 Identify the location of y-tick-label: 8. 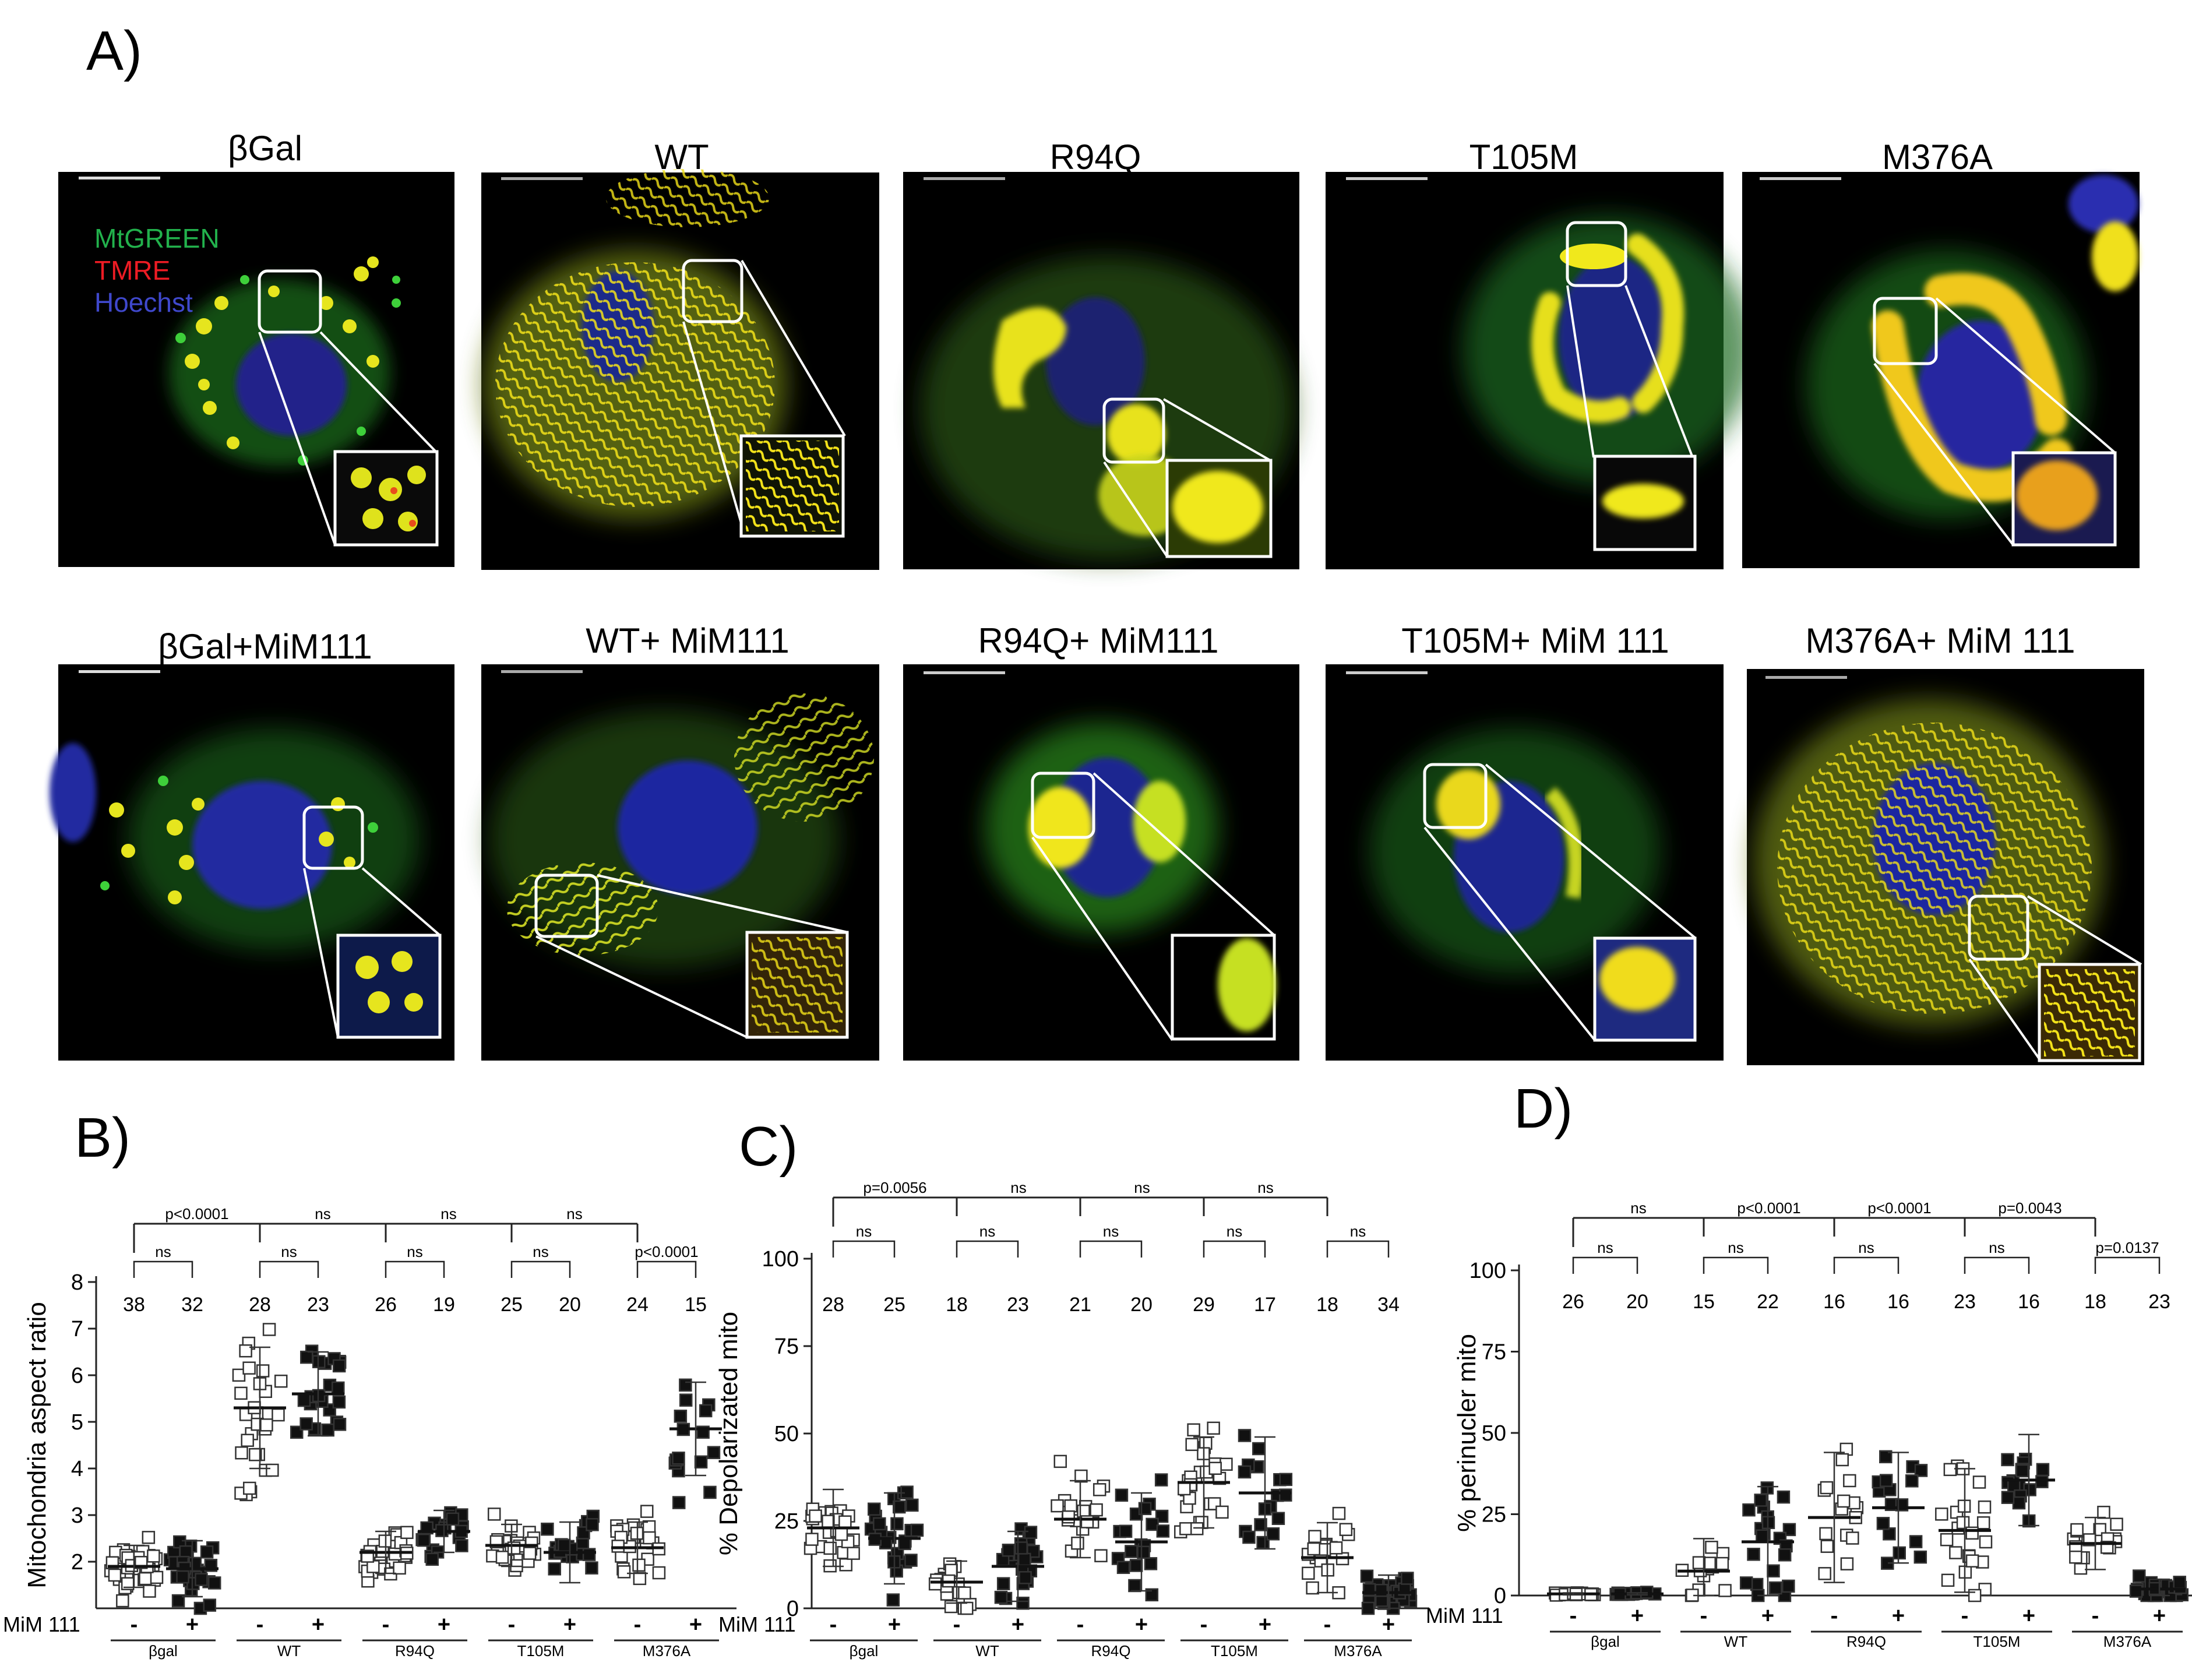
(77, 1282).